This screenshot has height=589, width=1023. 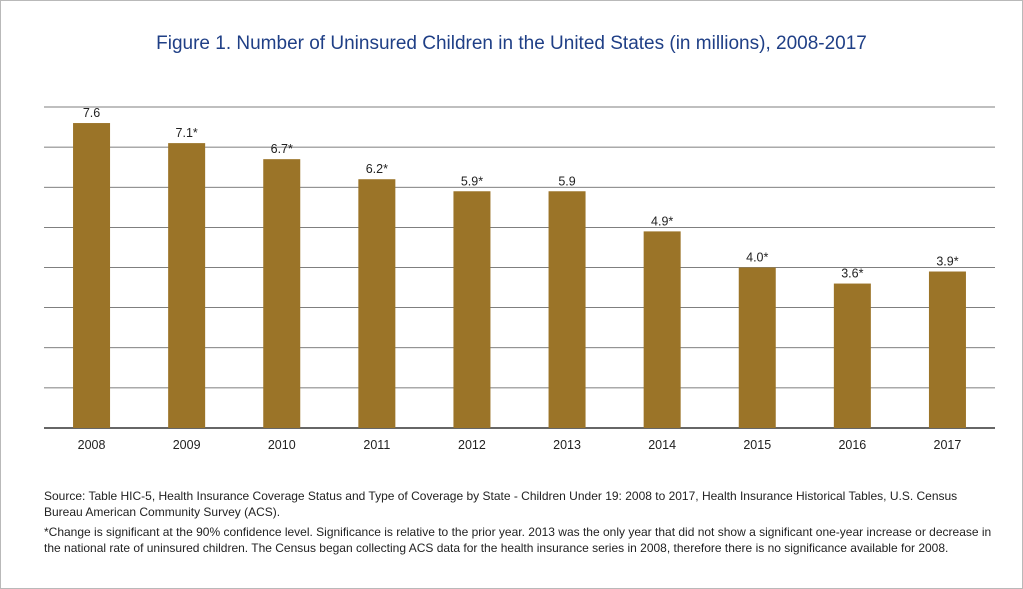 What do you see at coordinates (947, 349) in the screenshot?
I see `bar-2017` at bounding box center [947, 349].